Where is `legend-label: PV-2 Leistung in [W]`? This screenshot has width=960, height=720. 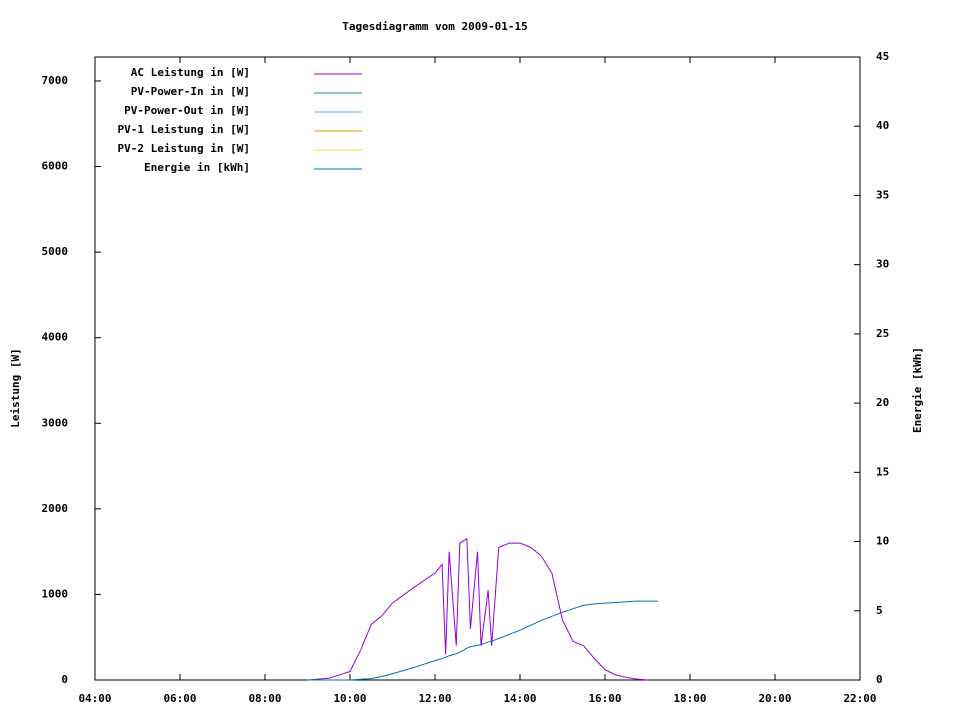
legend-label: PV-2 Leistung in [W] is located at coordinates (184, 148).